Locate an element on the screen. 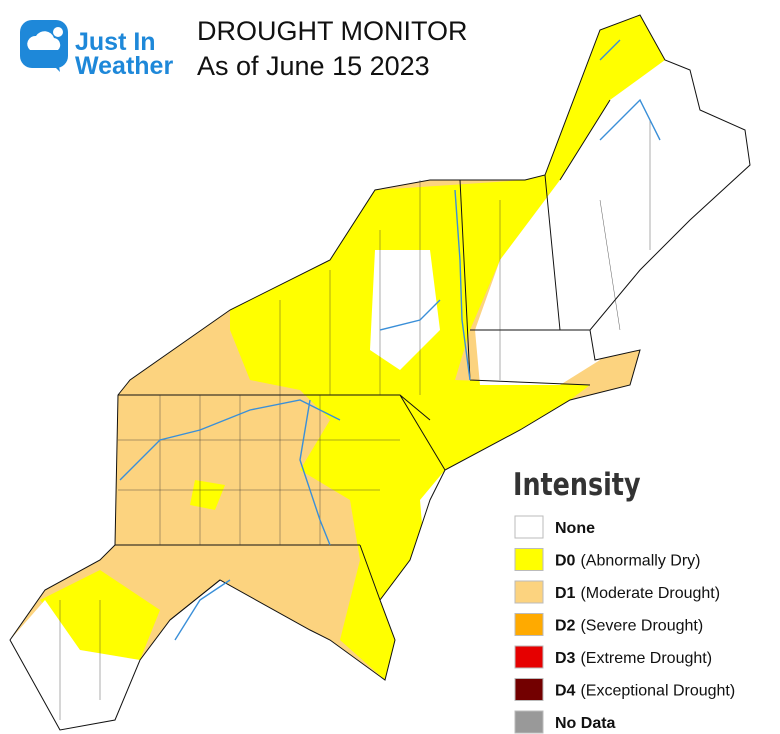  legend-label: (Exceptional Drought) is located at coordinates (657, 691).